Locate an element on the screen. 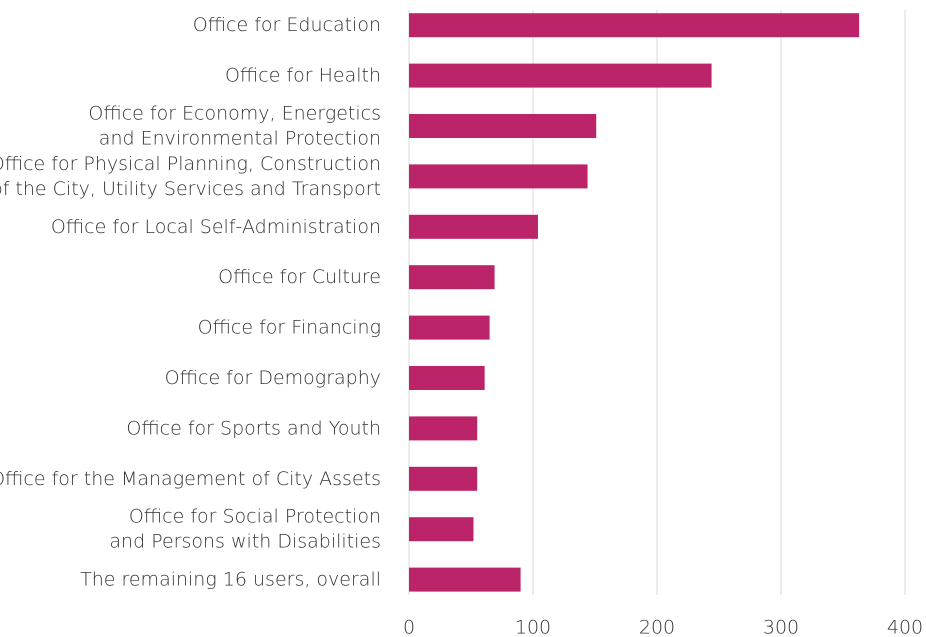 The width and height of the screenshot is (926, 637). y-tick-label: Office for Health is located at coordinates (303, 75).